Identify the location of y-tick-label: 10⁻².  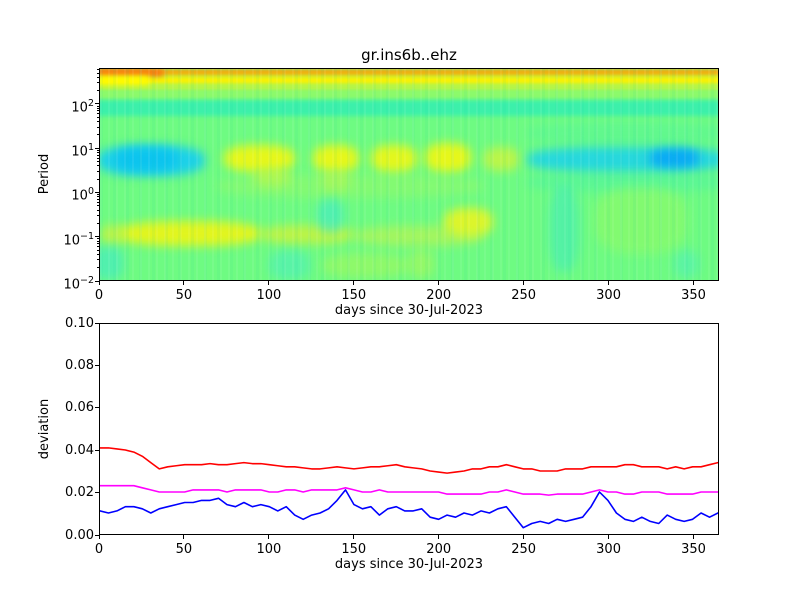
(78, 284).